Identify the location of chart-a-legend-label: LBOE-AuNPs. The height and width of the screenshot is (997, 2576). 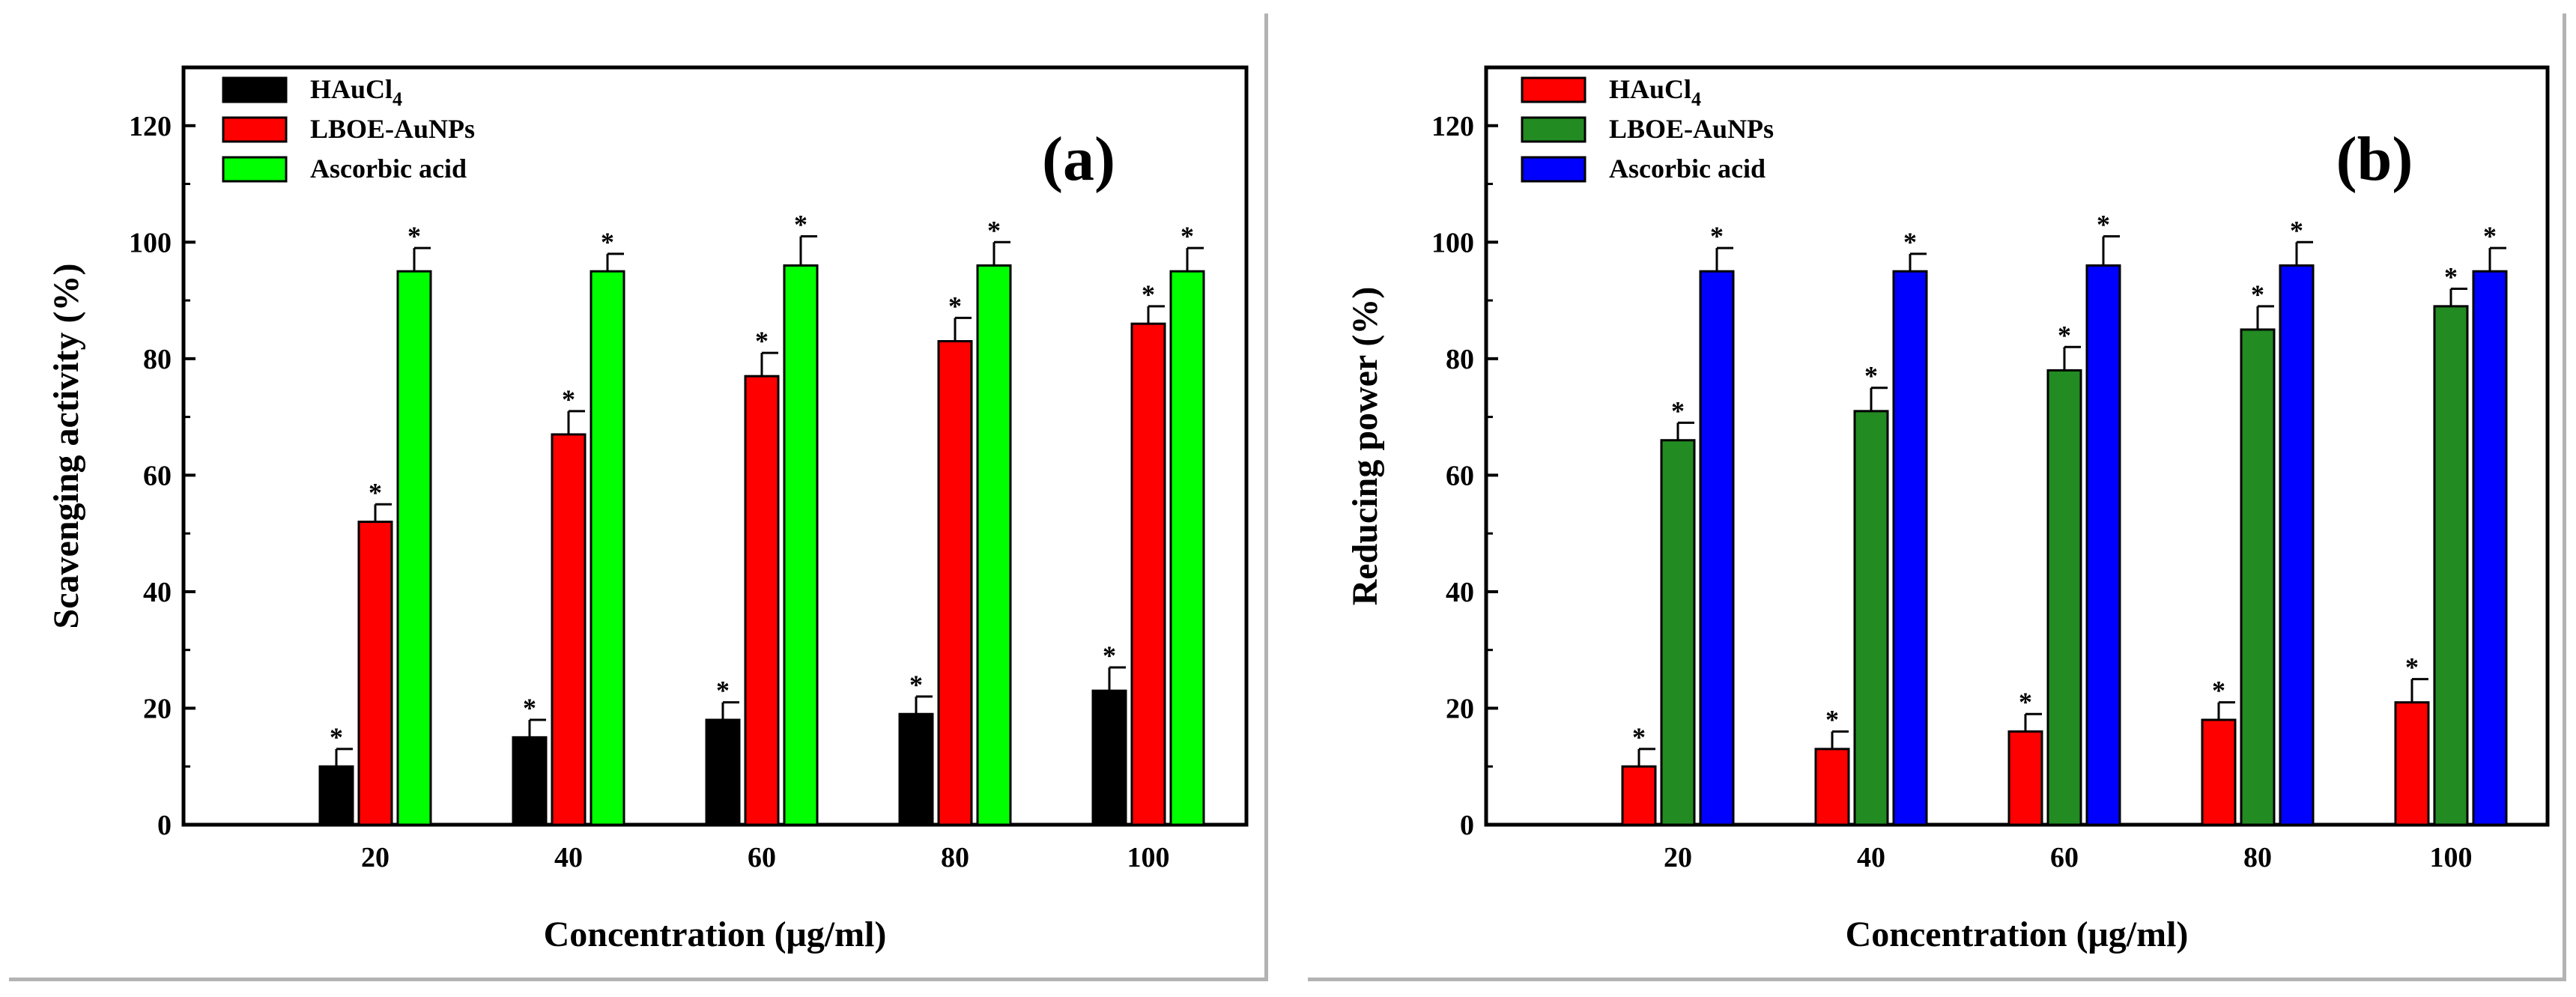
(393, 129).